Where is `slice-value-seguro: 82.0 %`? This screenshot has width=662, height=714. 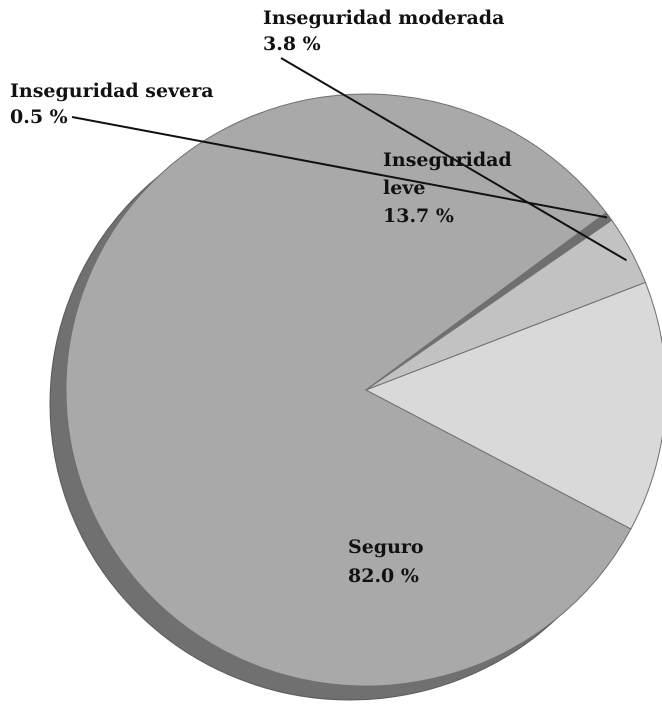
slice-value-seguro: 82.0 % is located at coordinates (383, 576).